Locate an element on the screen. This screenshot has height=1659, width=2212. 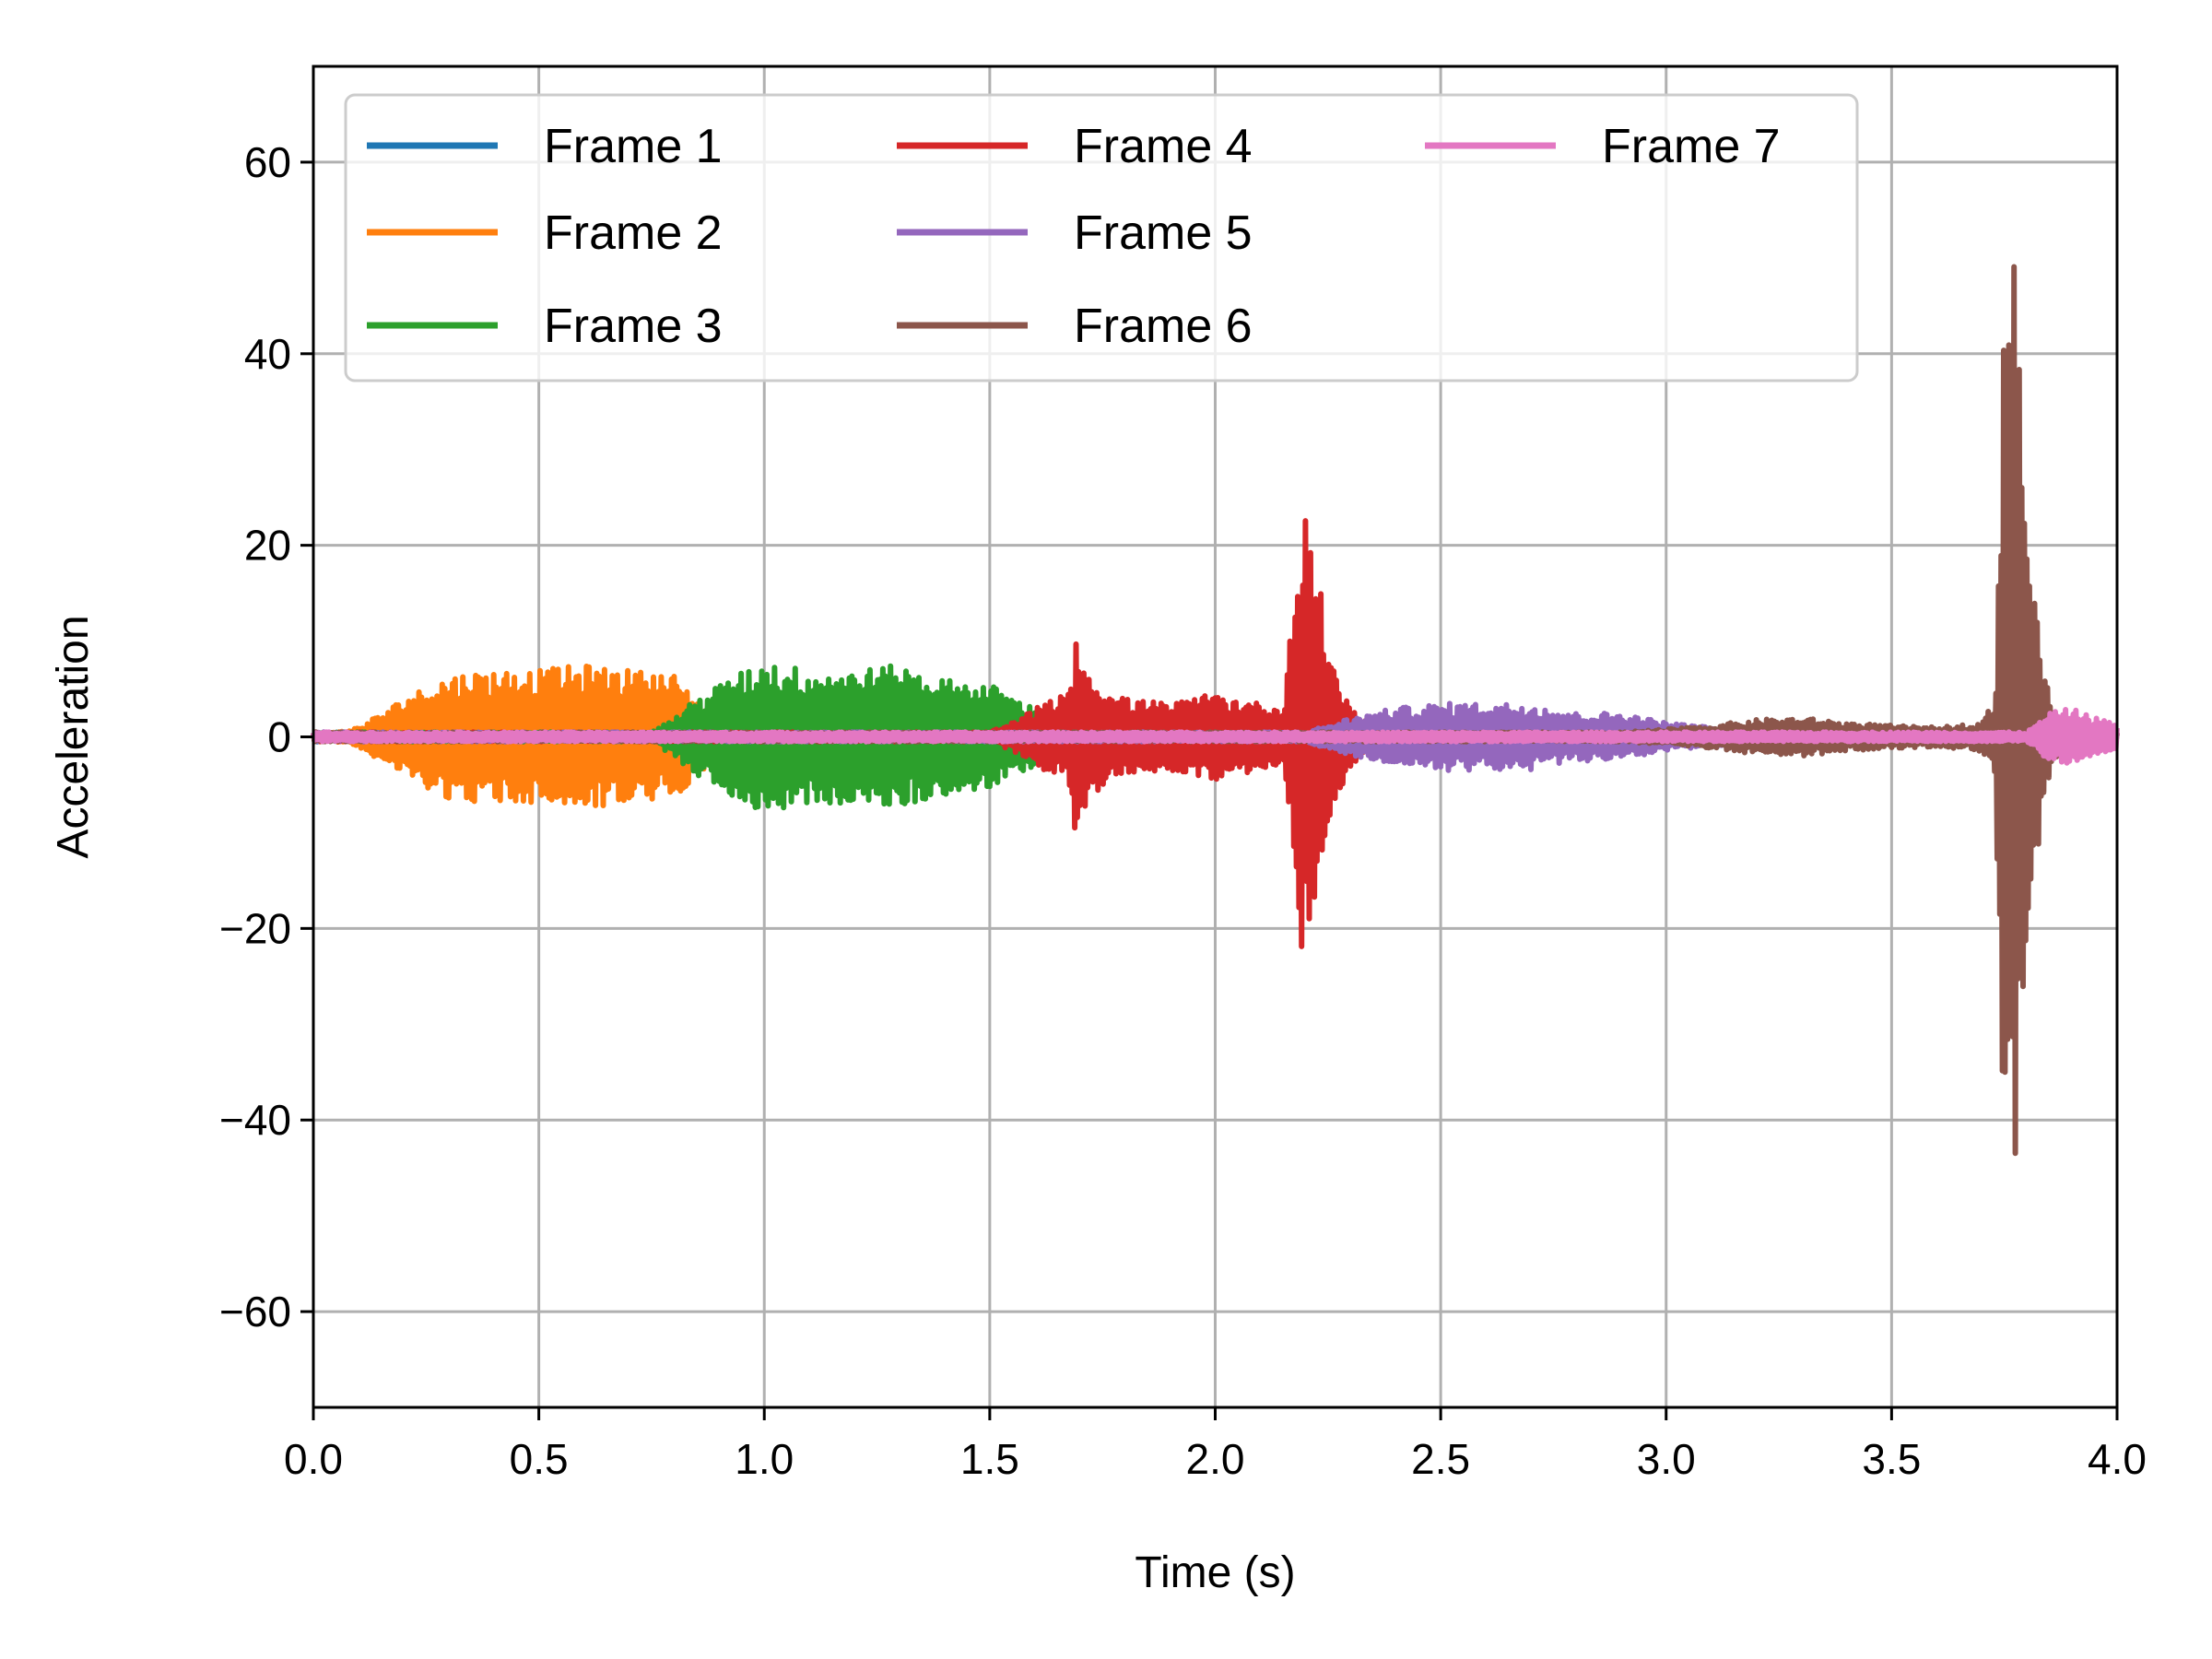
x-tick-label: 2.0 is located at coordinates (1215, 1459).